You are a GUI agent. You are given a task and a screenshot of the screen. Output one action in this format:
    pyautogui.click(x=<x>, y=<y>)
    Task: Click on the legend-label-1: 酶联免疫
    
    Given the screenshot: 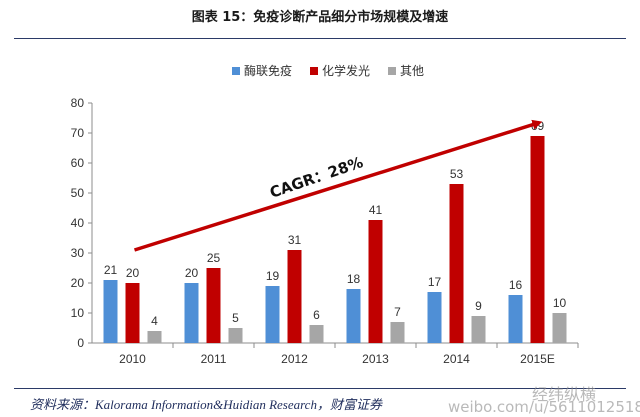 What is the action you would take?
    pyautogui.click(x=268, y=70)
    